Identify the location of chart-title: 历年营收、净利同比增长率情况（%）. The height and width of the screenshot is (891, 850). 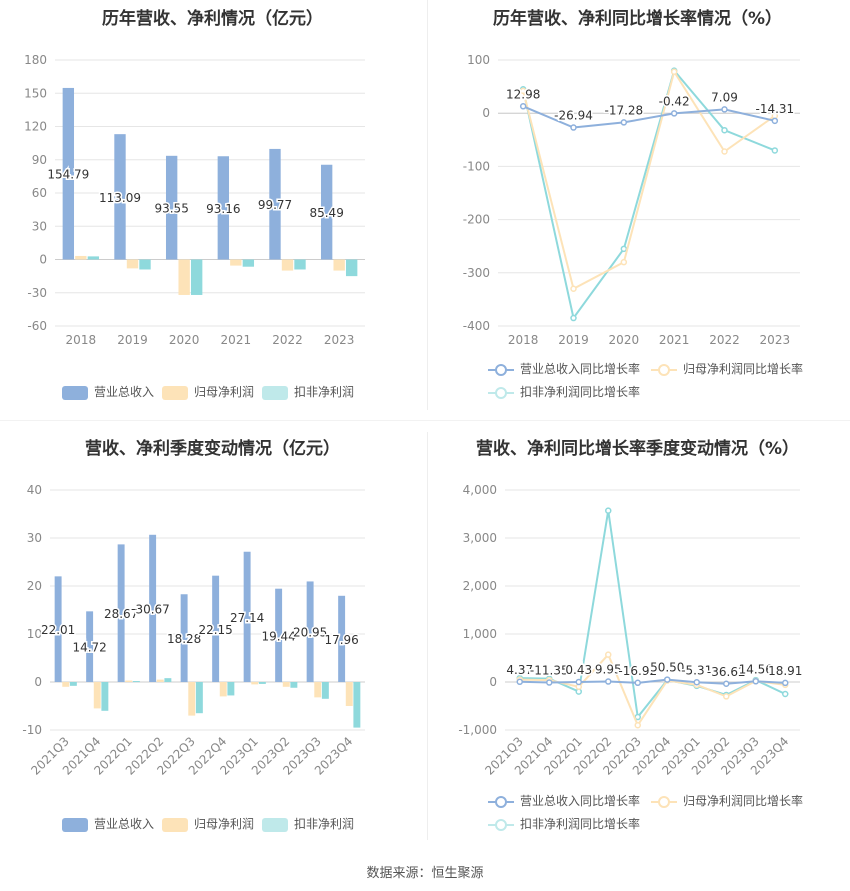
(637, 19).